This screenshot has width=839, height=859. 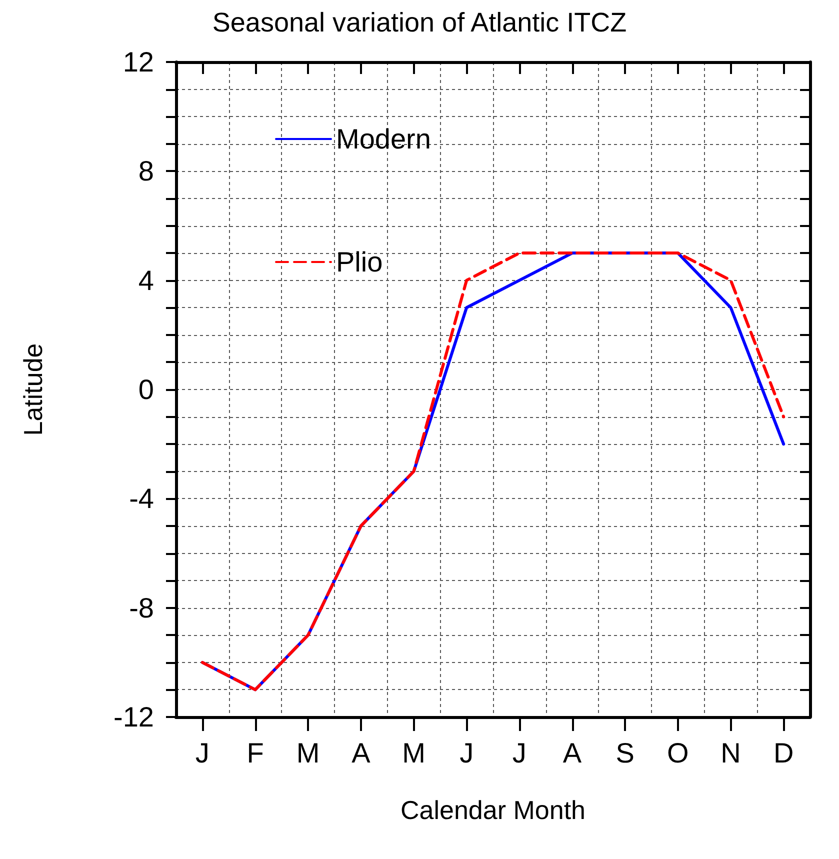 I want to click on x-tick-label: O, so click(x=678, y=753).